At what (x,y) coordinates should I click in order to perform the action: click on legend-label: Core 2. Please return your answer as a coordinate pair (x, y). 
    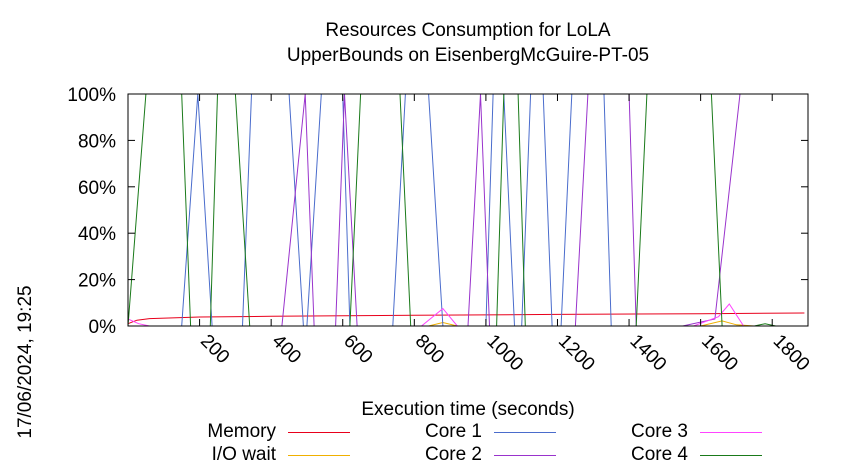
    Looking at the image, I should click on (453, 454).